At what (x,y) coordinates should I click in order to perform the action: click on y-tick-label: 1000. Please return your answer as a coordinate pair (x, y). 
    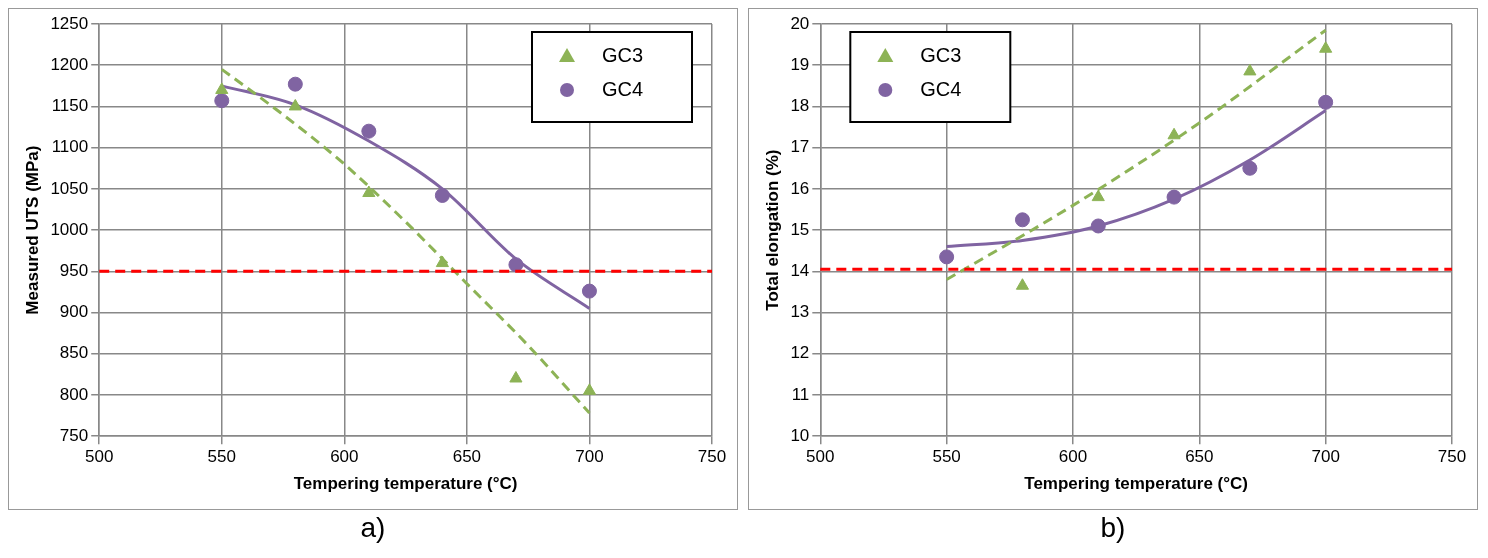
    Looking at the image, I should click on (69, 229).